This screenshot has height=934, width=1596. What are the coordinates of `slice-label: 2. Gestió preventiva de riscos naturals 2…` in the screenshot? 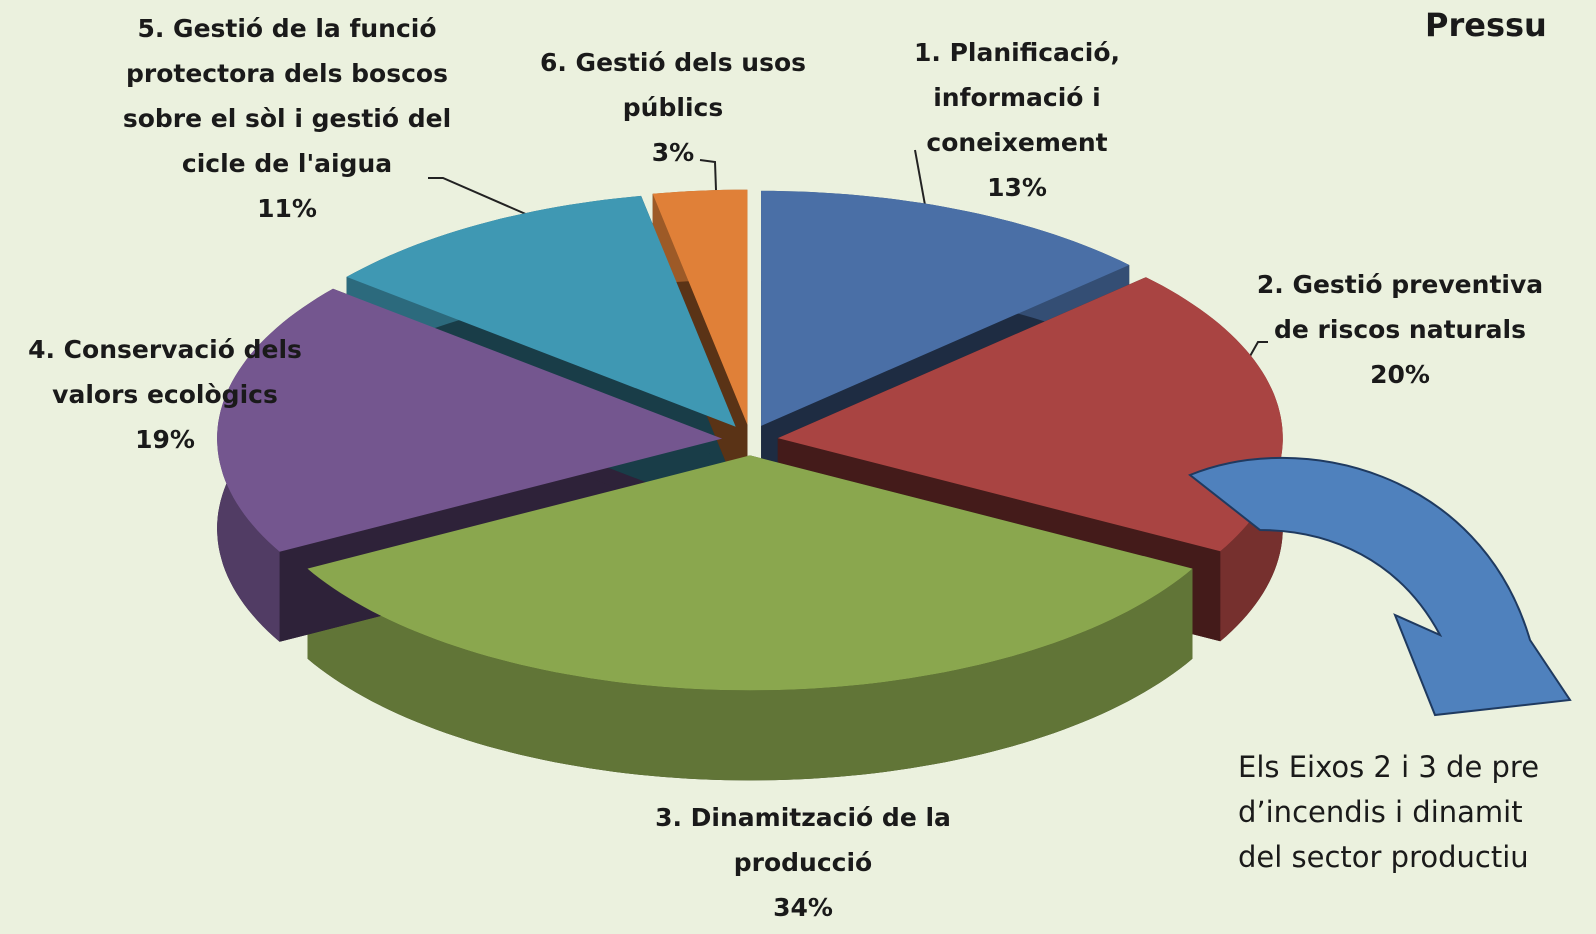 It's located at (1400, 329).